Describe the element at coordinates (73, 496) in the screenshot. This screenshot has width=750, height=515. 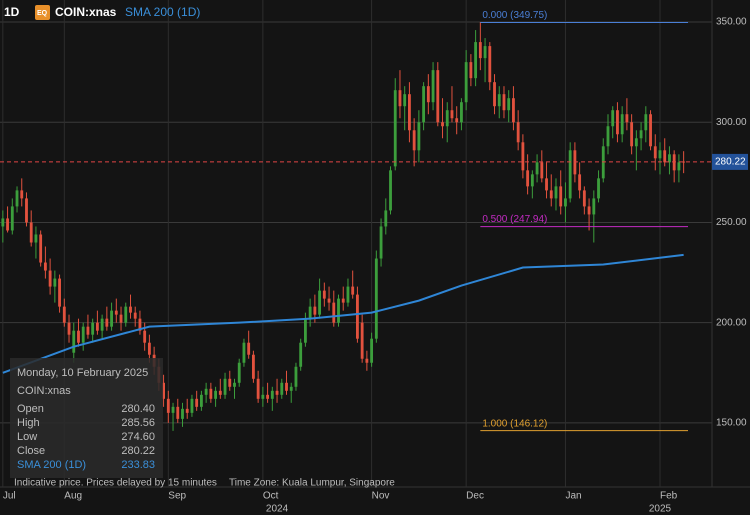
I see `x-tick-label: Aug` at that location.